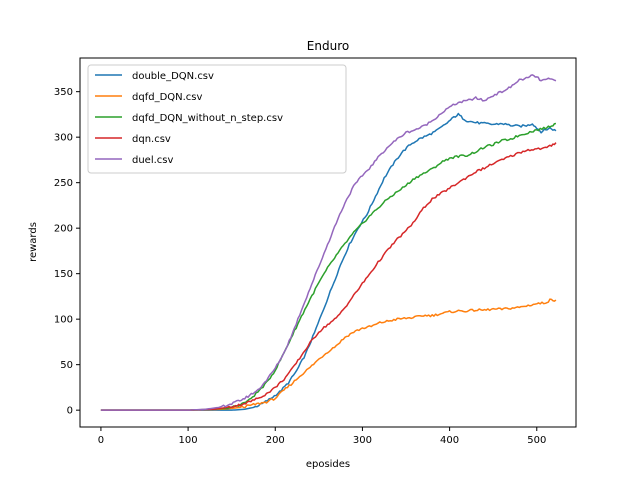 The height and width of the screenshot is (480, 640). I want to click on y-tick-label: 250, so click(63, 183).